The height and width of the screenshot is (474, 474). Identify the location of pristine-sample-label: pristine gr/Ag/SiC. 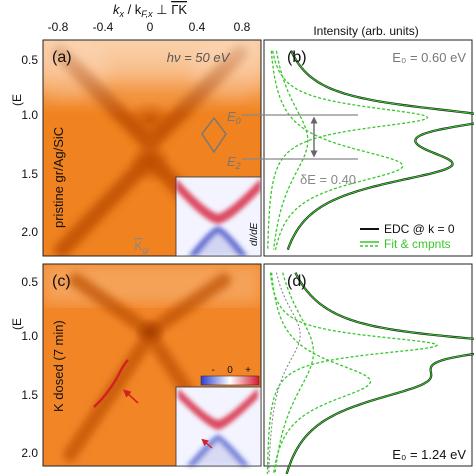
(58, 177).